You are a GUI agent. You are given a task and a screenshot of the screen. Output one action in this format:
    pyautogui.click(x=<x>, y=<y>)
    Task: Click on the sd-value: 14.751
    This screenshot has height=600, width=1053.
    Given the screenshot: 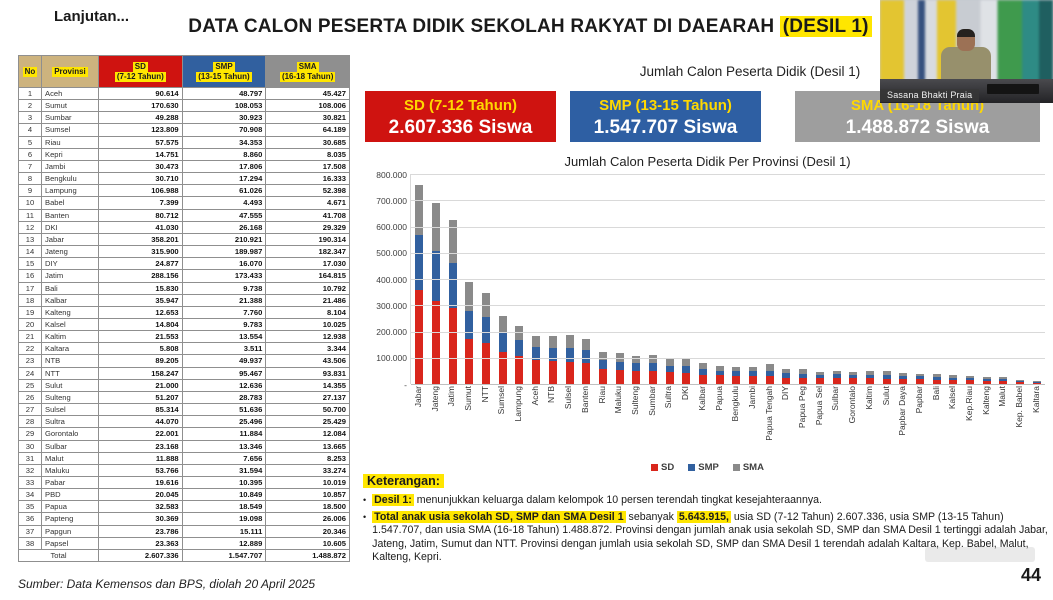 What is the action you would take?
    pyautogui.click(x=140, y=154)
    